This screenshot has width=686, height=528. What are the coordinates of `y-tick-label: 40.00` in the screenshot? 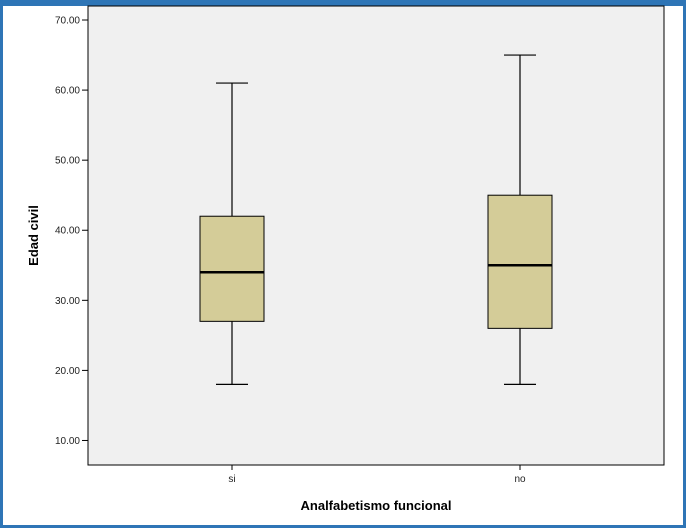 It's located at (67, 231).